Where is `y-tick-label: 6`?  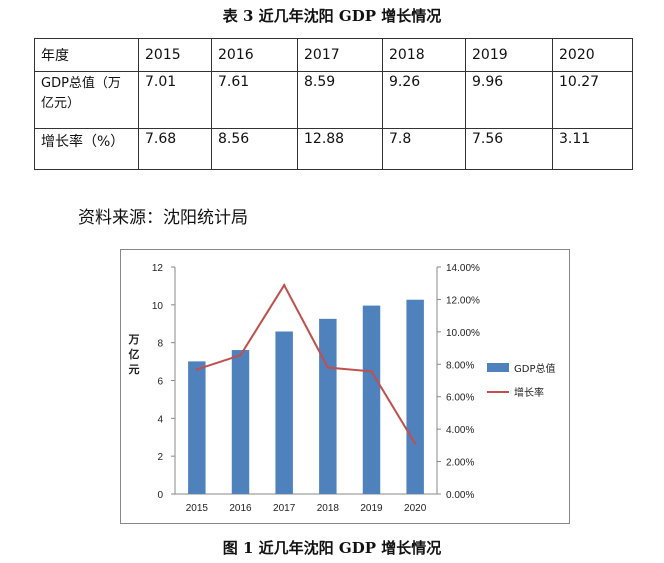 y-tick-label: 6 is located at coordinates (160, 382).